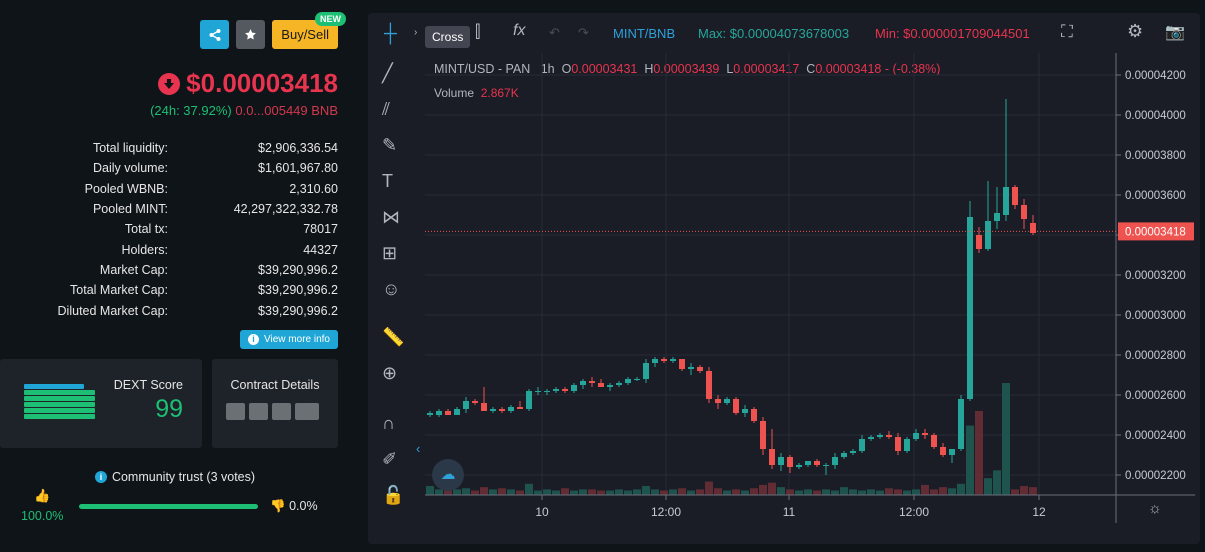  Describe the element at coordinates (390, 253) in the screenshot. I see `measure-tool-icon: ⊞` at that location.